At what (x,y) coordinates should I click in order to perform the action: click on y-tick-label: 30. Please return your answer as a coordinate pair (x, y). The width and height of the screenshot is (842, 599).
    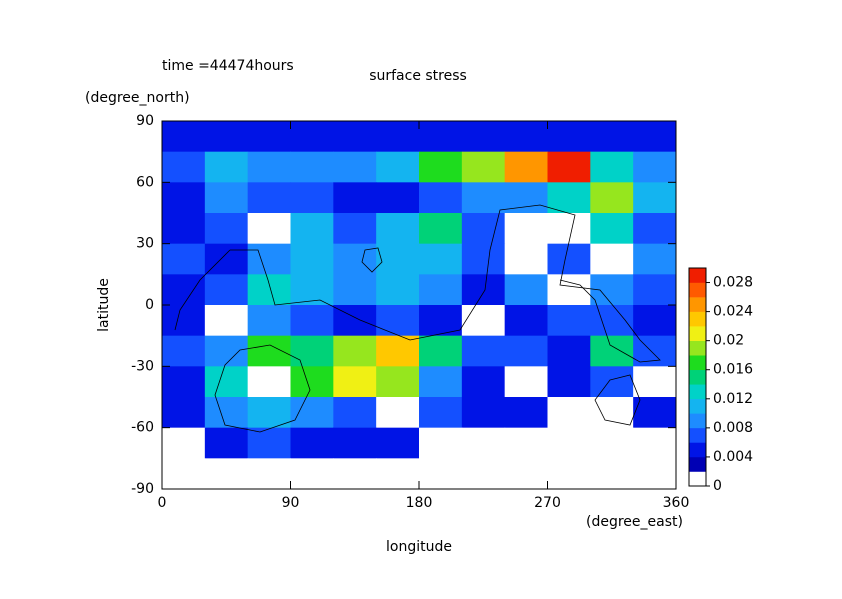
    Looking at the image, I should click on (145, 244).